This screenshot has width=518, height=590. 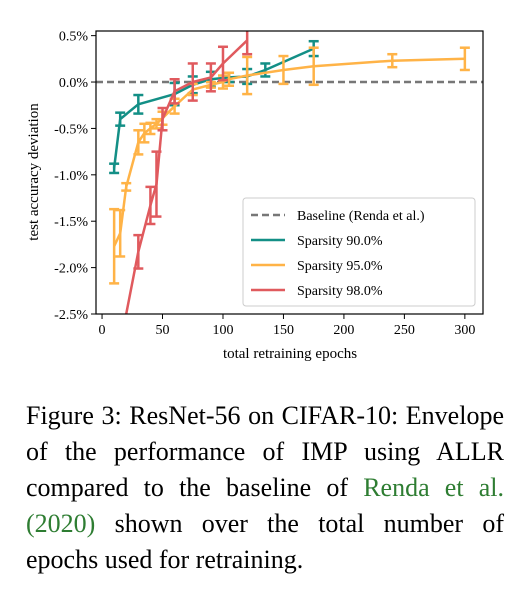 I want to click on y-tick-label: -2.0%, so click(x=71, y=269).